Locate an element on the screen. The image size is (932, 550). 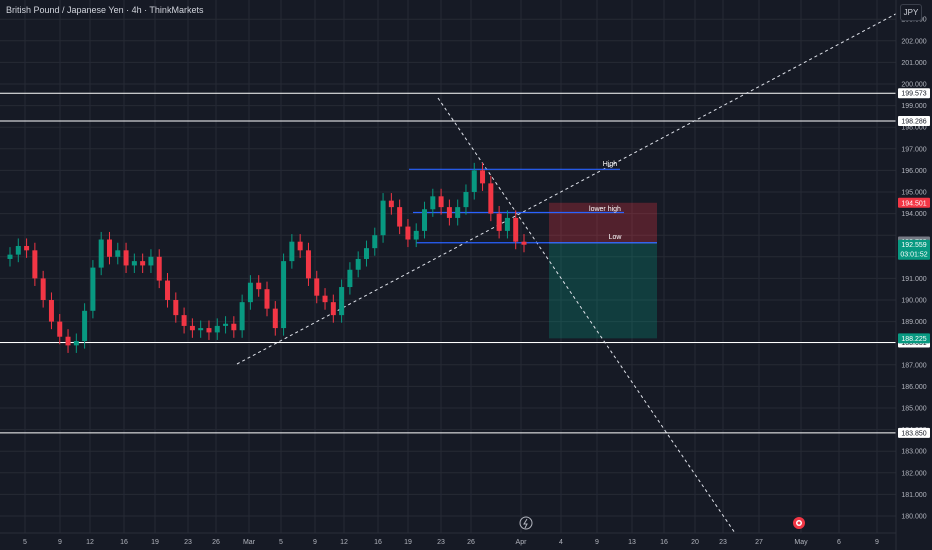
target-zone is located at coordinates (603, 290).